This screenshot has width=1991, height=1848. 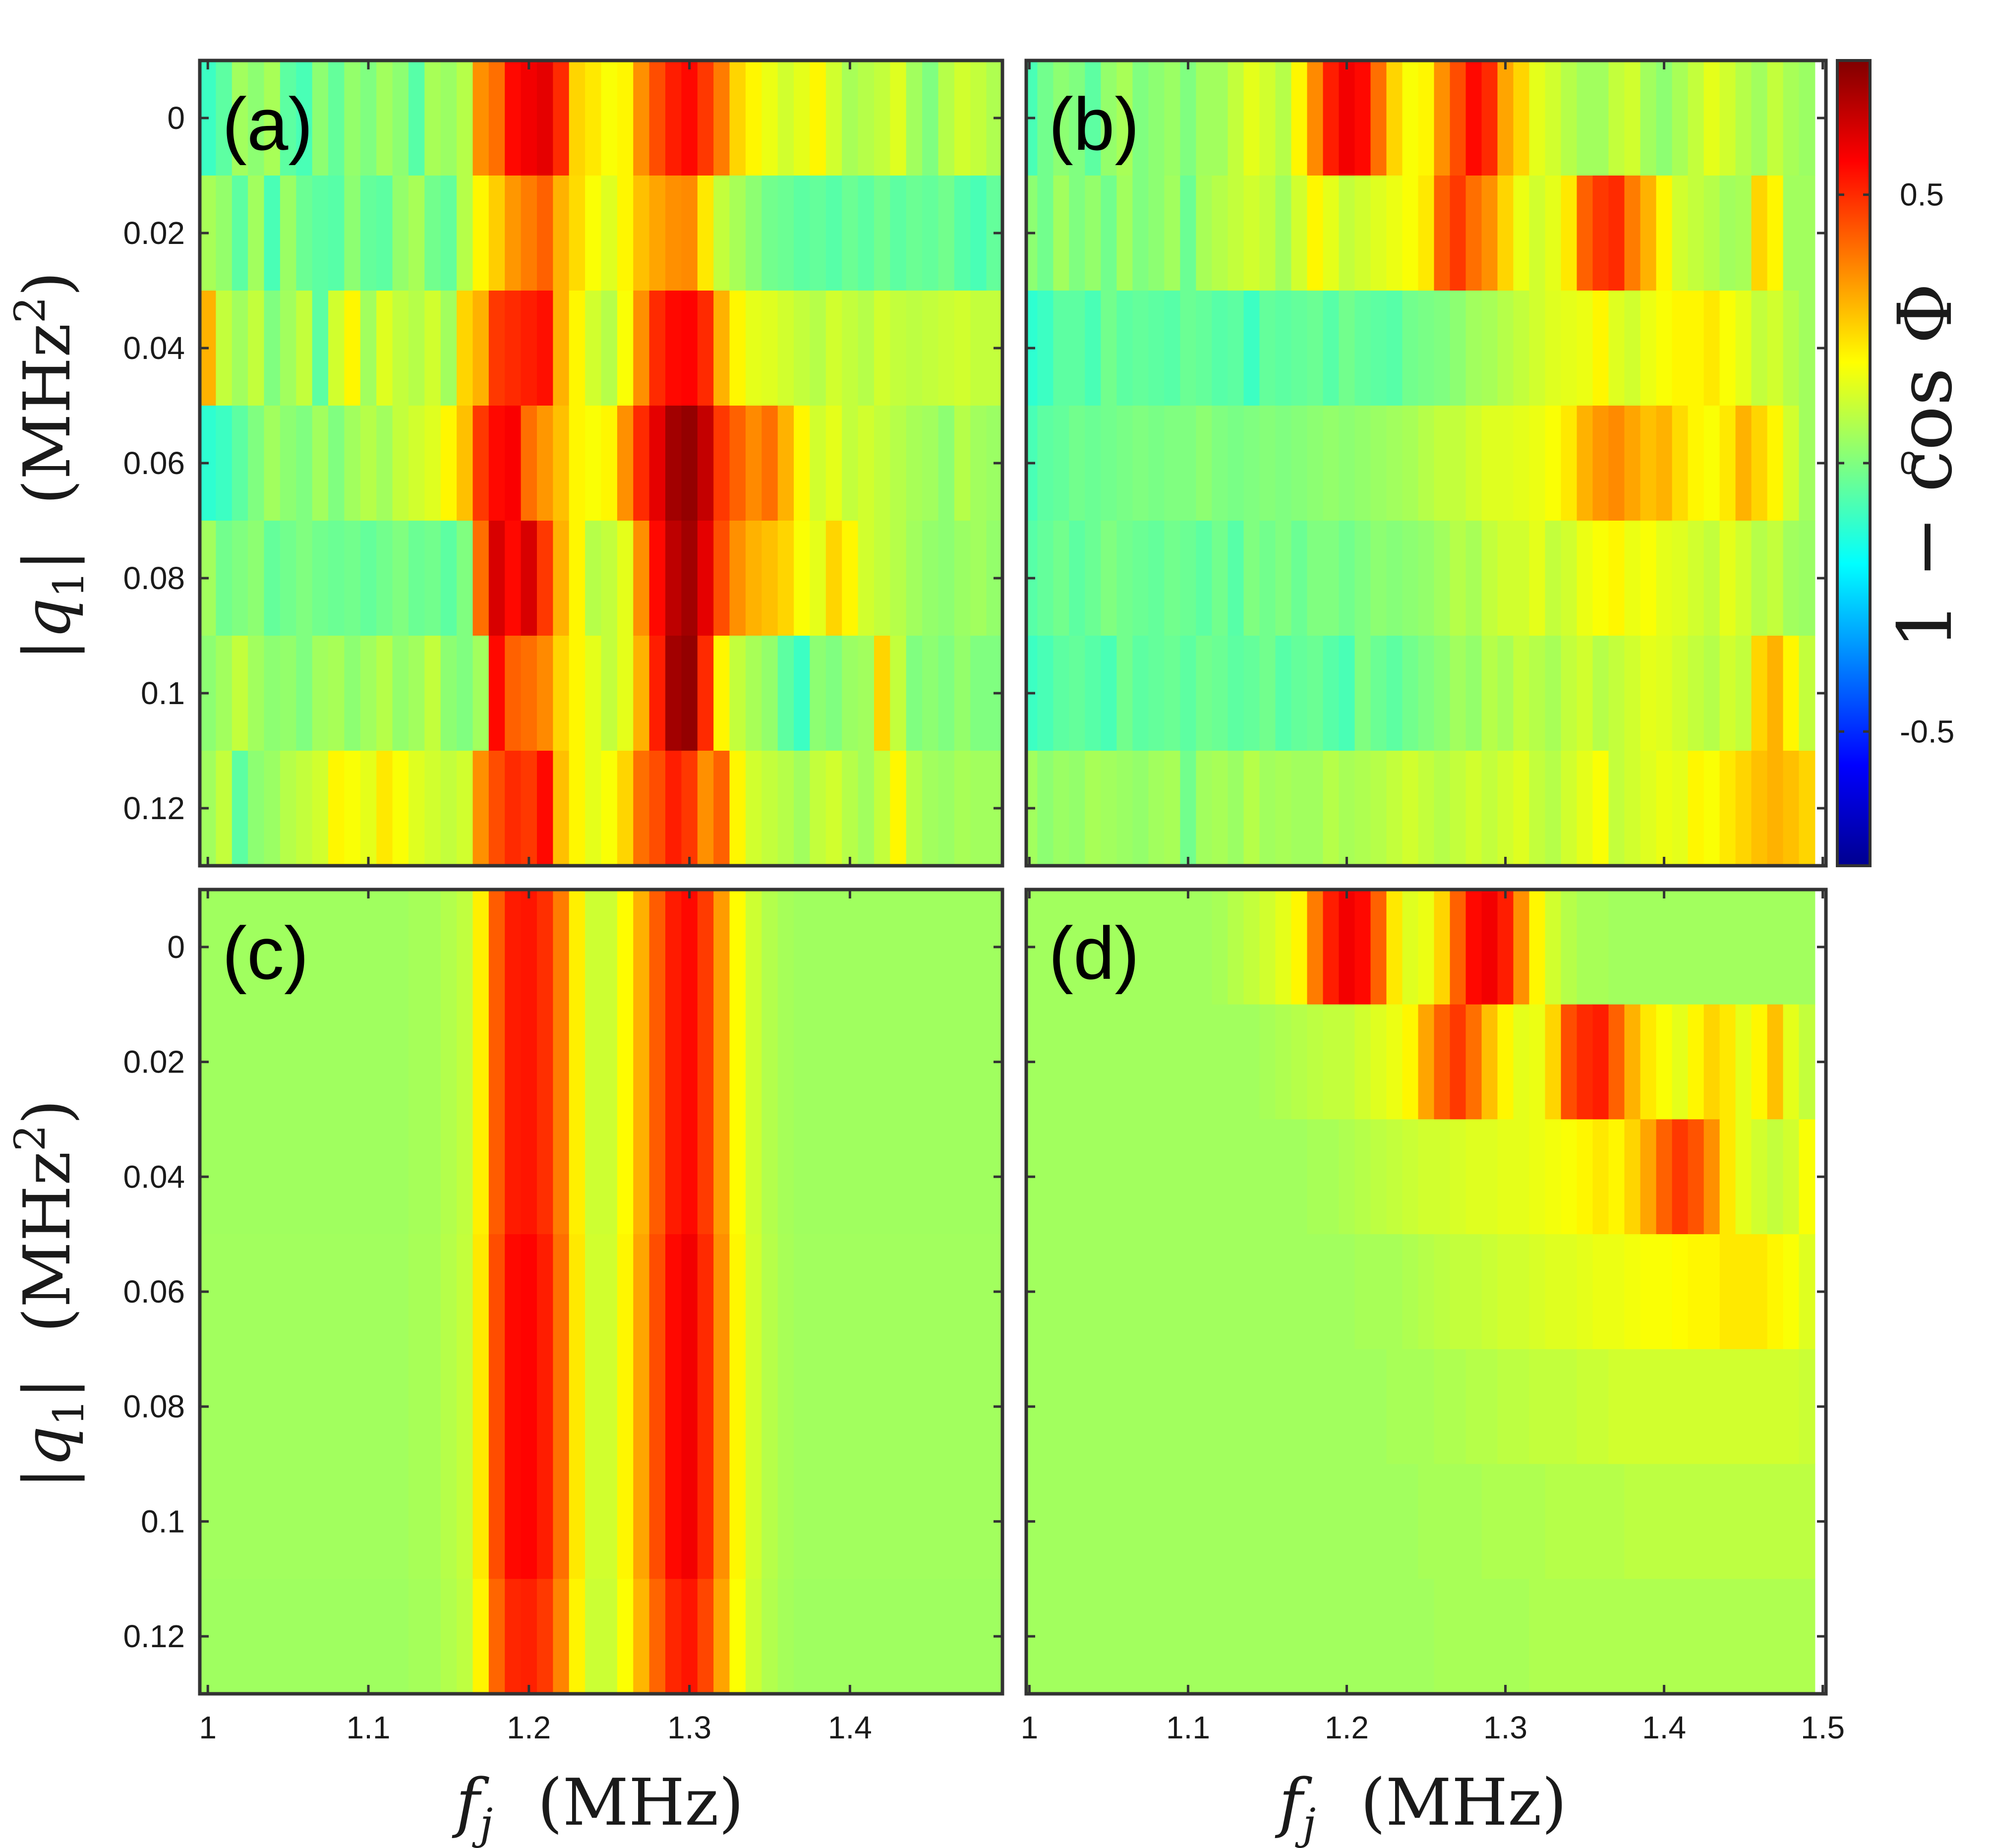 What do you see at coordinates (369, 1727) in the screenshot?
I see `x-tick-label: 1.1` at bounding box center [369, 1727].